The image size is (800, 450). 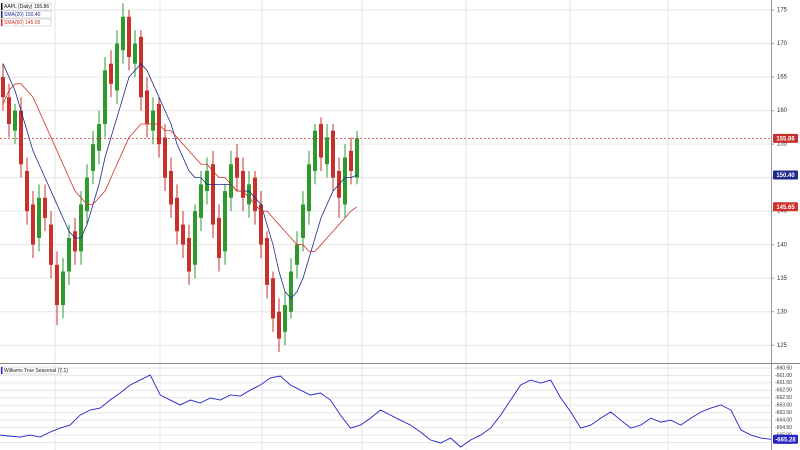 I want to click on y-tick-label: -663.00, so click(x=783, y=406).